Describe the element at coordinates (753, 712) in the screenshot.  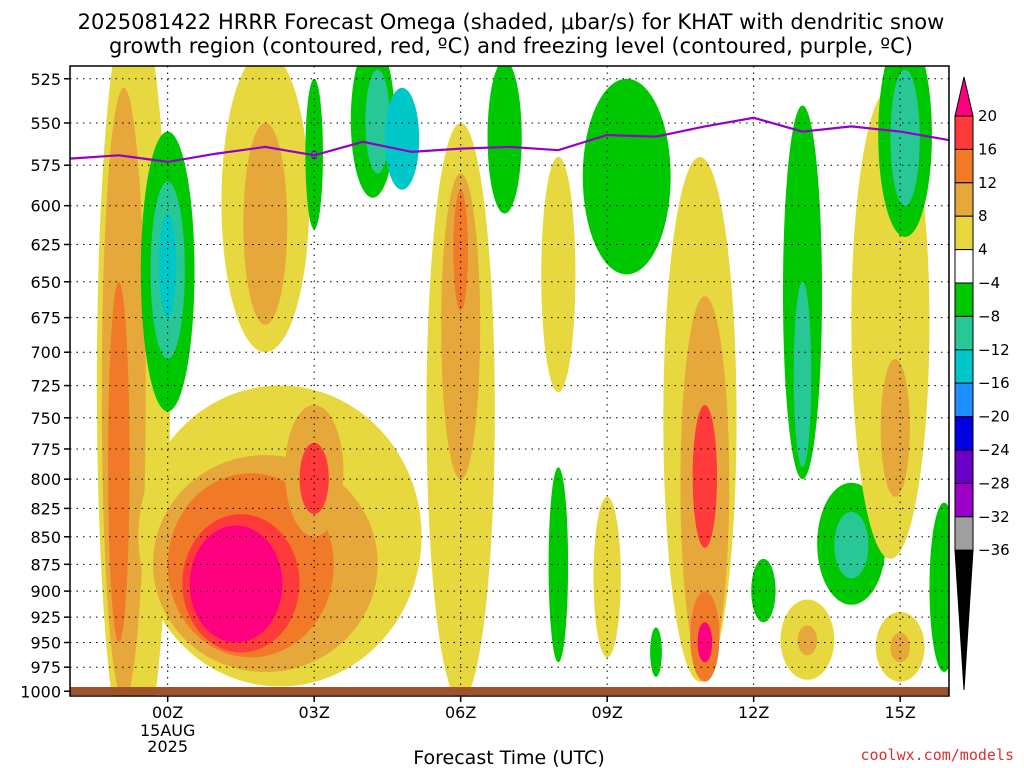
I see `x-tick-label-12Z: 12Z` at that location.